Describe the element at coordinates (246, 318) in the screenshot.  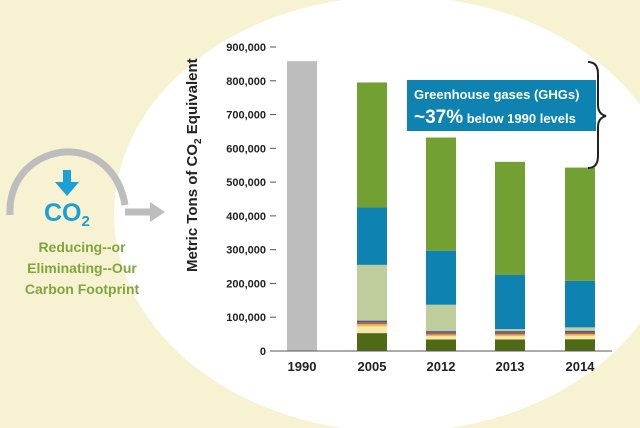
I see `y-tick-label: 100,000` at that location.